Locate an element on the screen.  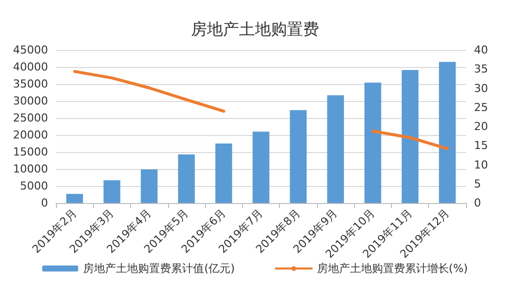
y-tick-label: 5000 is located at coordinates (34, 186).